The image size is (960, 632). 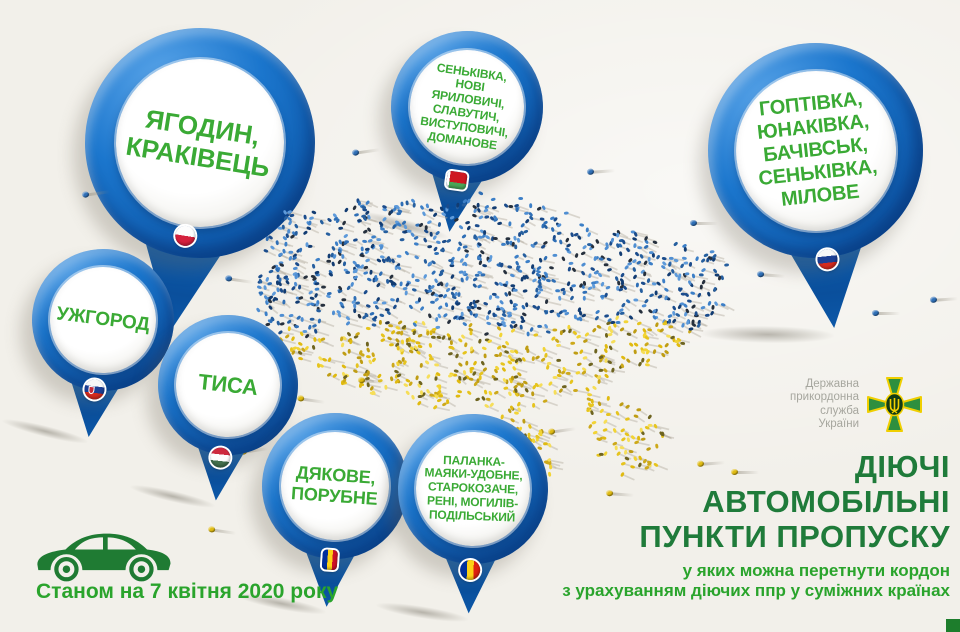 I want to click on subtitle-line: у яких можна перетнути кордон, so click(x=816, y=570).